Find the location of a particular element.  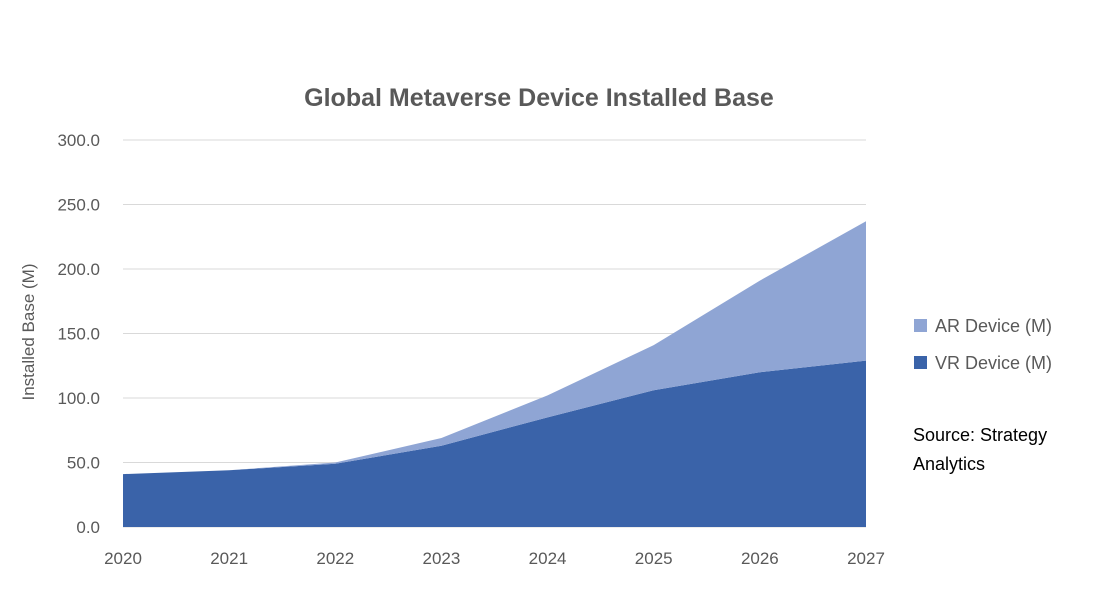

x-tick-label: 2027 is located at coordinates (866, 558).